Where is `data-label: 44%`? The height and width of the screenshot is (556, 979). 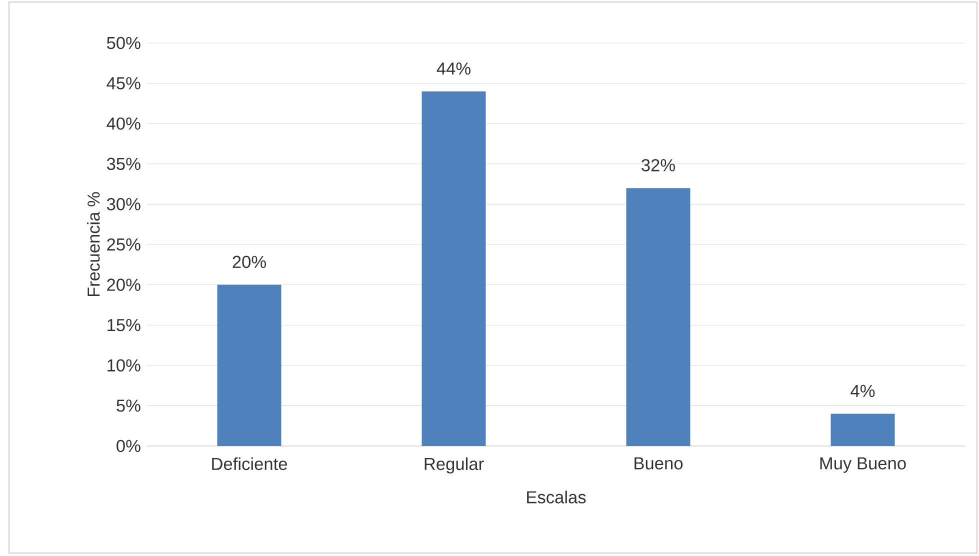 data-label: 44% is located at coordinates (453, 68).